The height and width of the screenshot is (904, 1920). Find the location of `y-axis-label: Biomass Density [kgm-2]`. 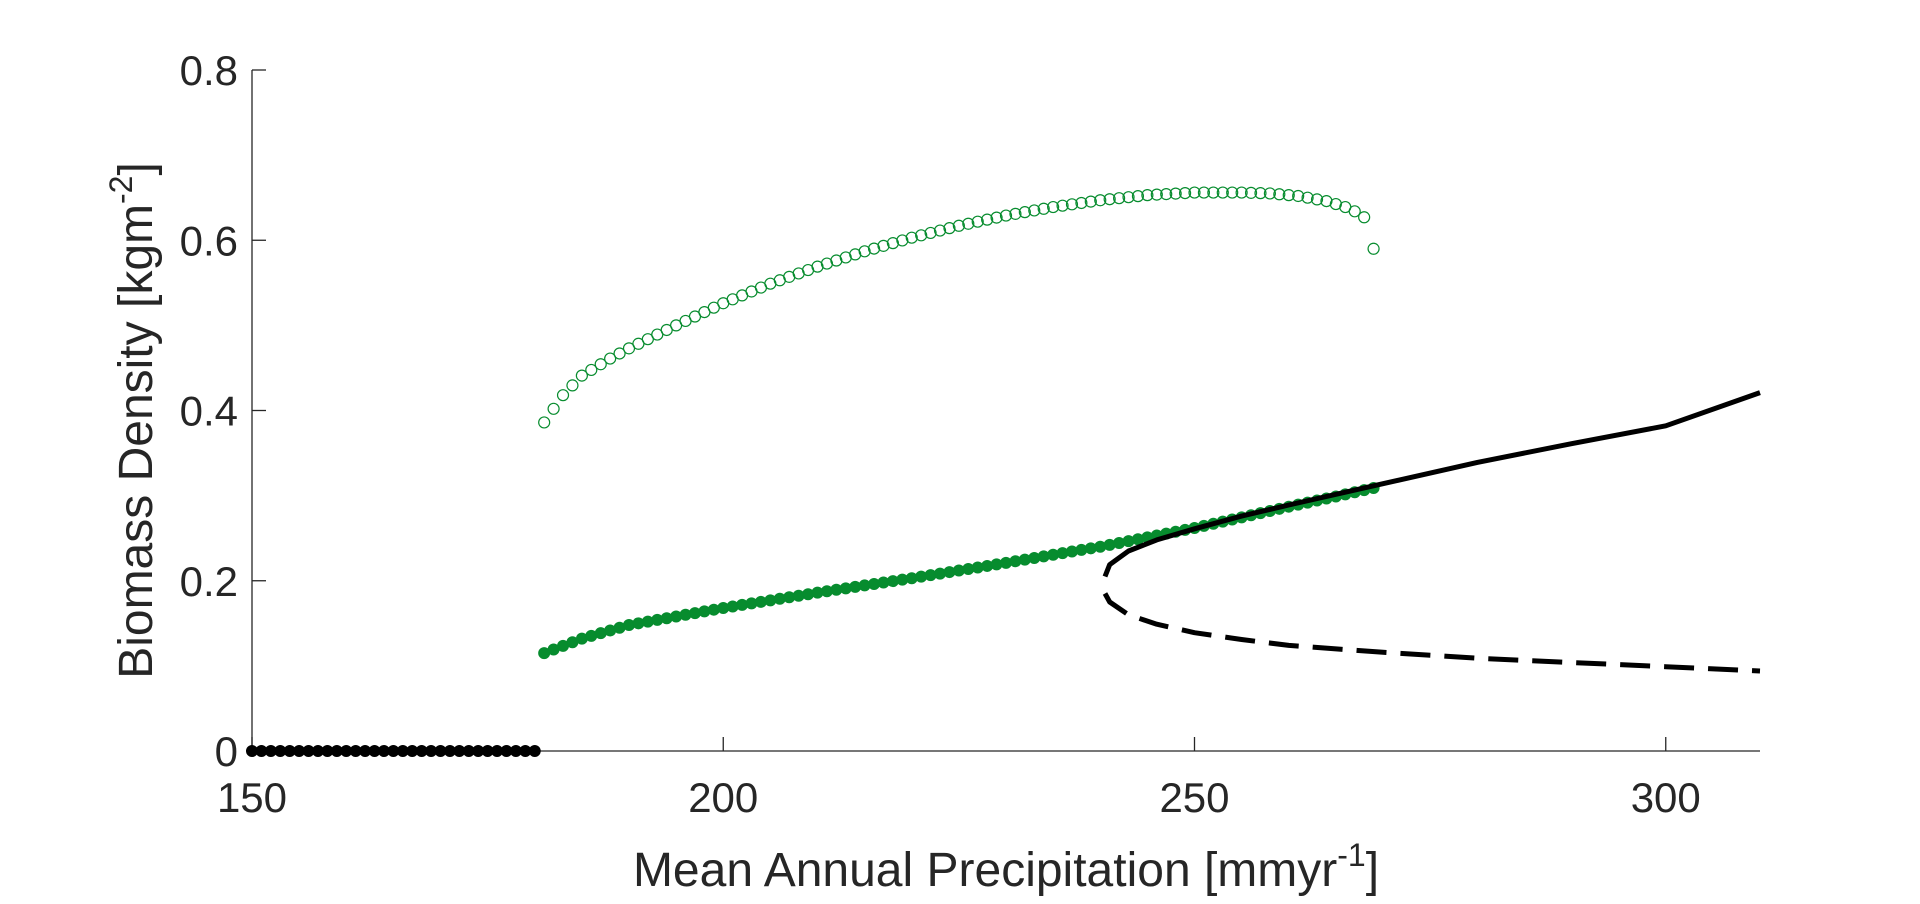

y-axis-label: Biomass Density [kgm-2] is located at coordinates (133, 420).